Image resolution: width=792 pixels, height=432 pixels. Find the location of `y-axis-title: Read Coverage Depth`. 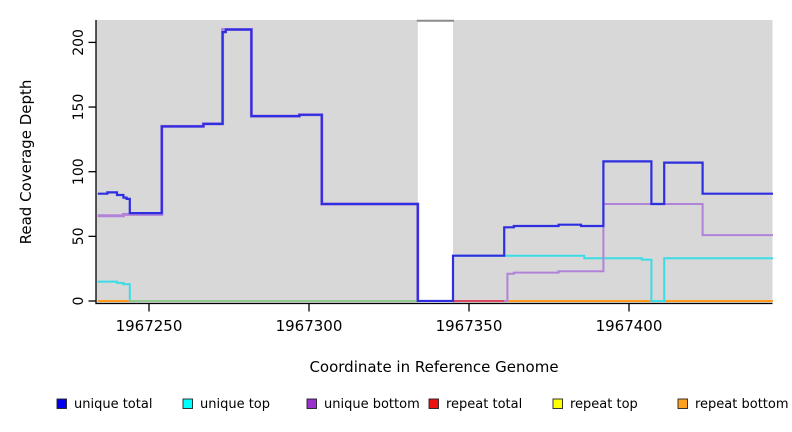

y-axis-title: Read Coverage Depth is located at coordinates (26, 162).